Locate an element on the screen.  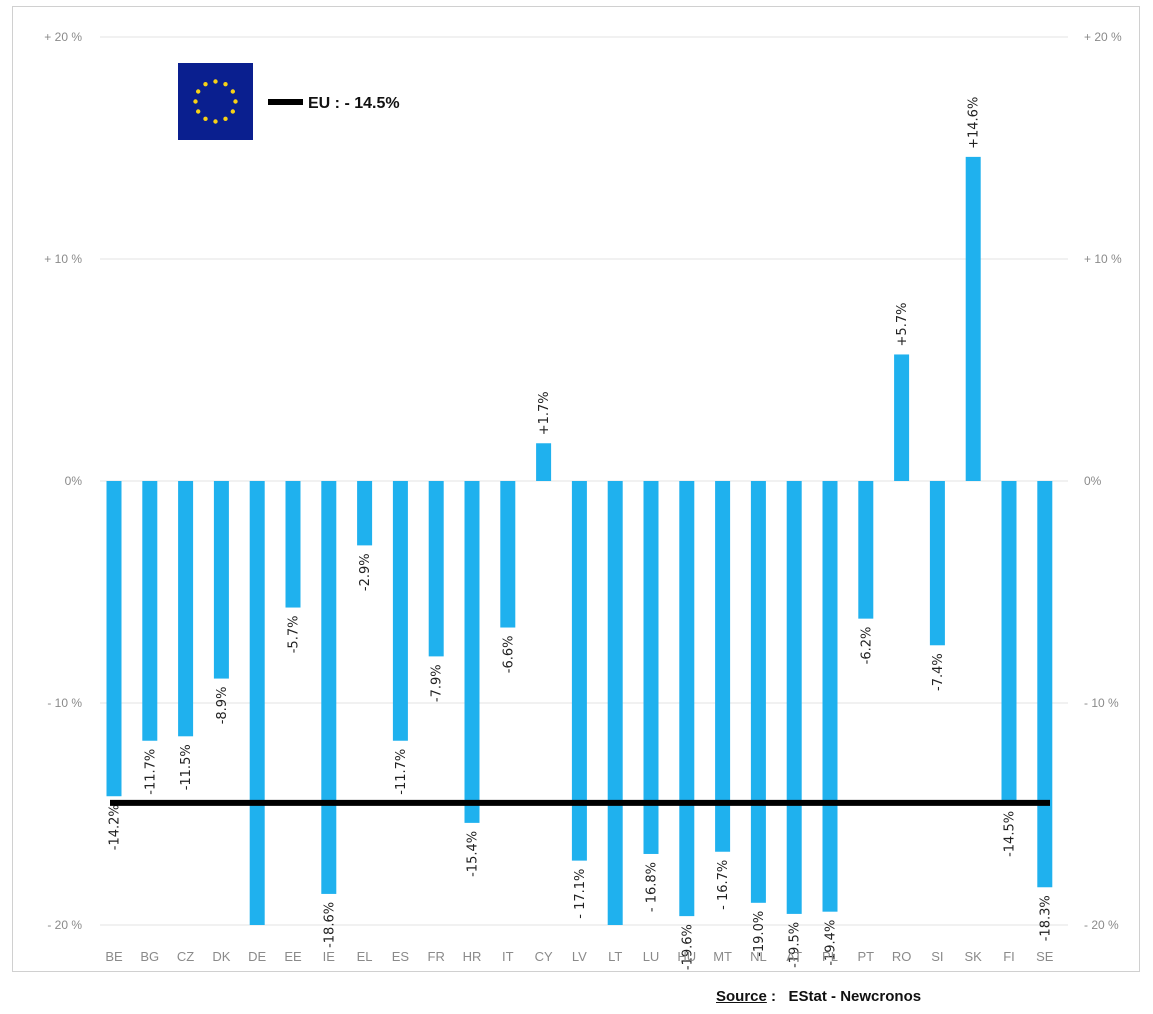
category-label: IT is located at coordinates (508, 956).